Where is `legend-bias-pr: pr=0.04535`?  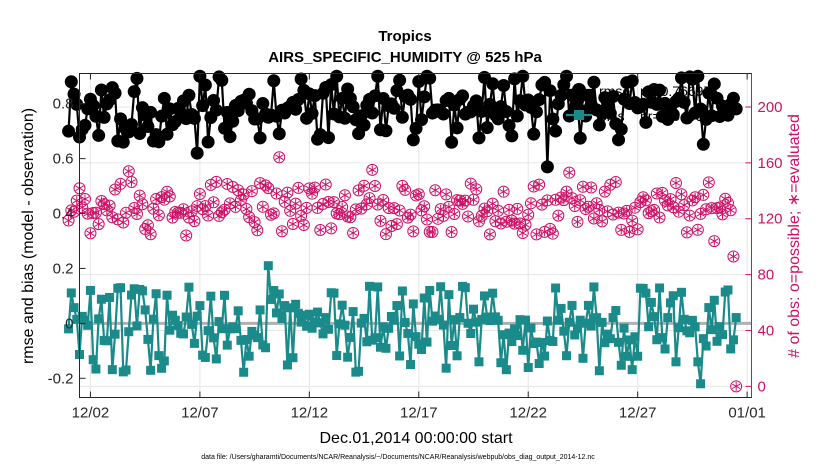 legend-bias-pr: pr=0.04535 is located at coordinates (675, 116).